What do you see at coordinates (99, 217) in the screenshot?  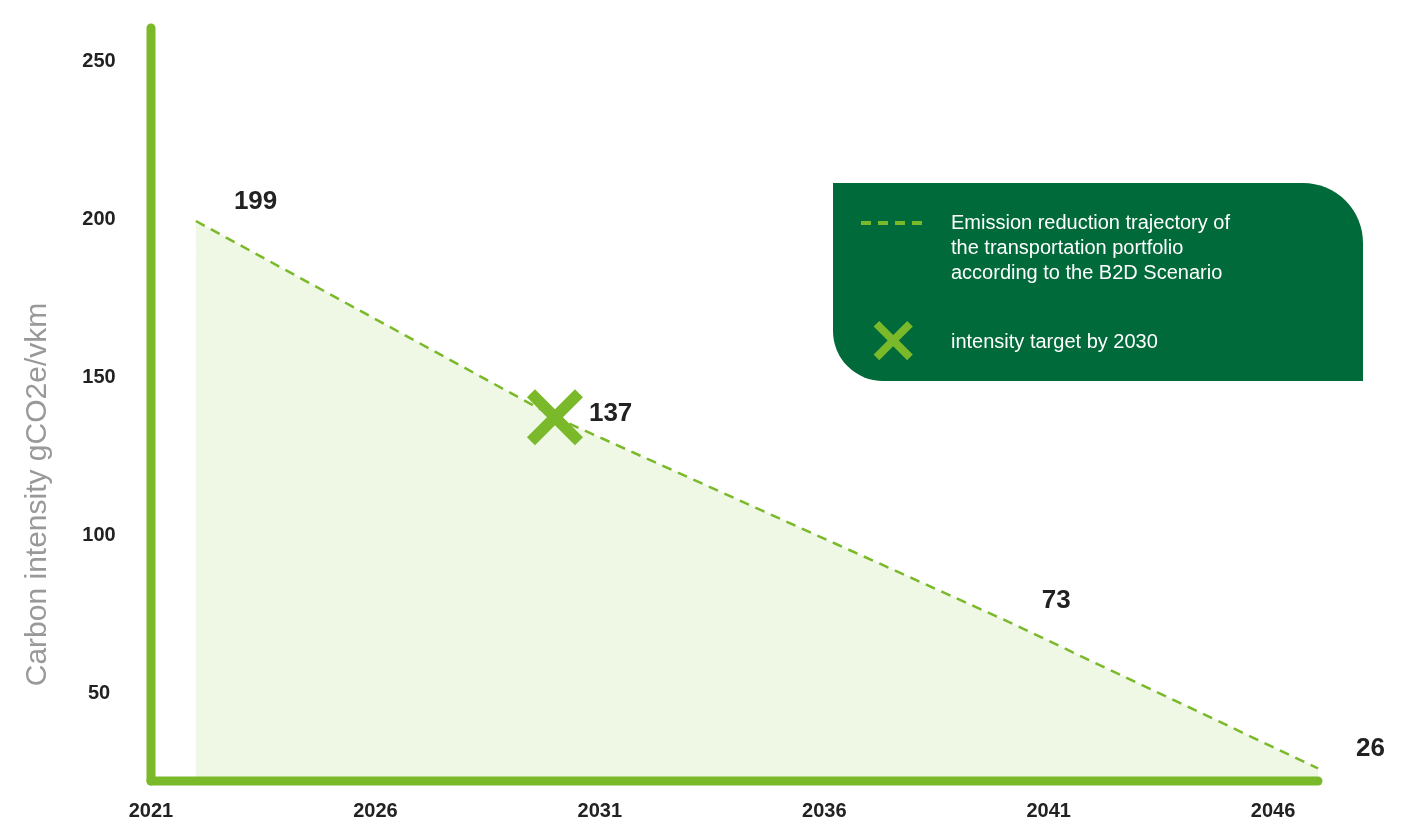 I see `y-tick-label: 200` at bounding box center [99, 217].